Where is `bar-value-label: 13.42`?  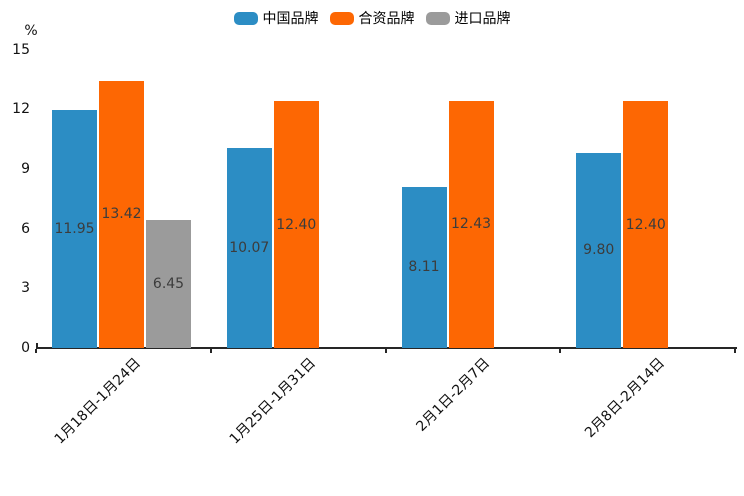 bar-value-label: 13.42 is located at coordinates (121, 214).